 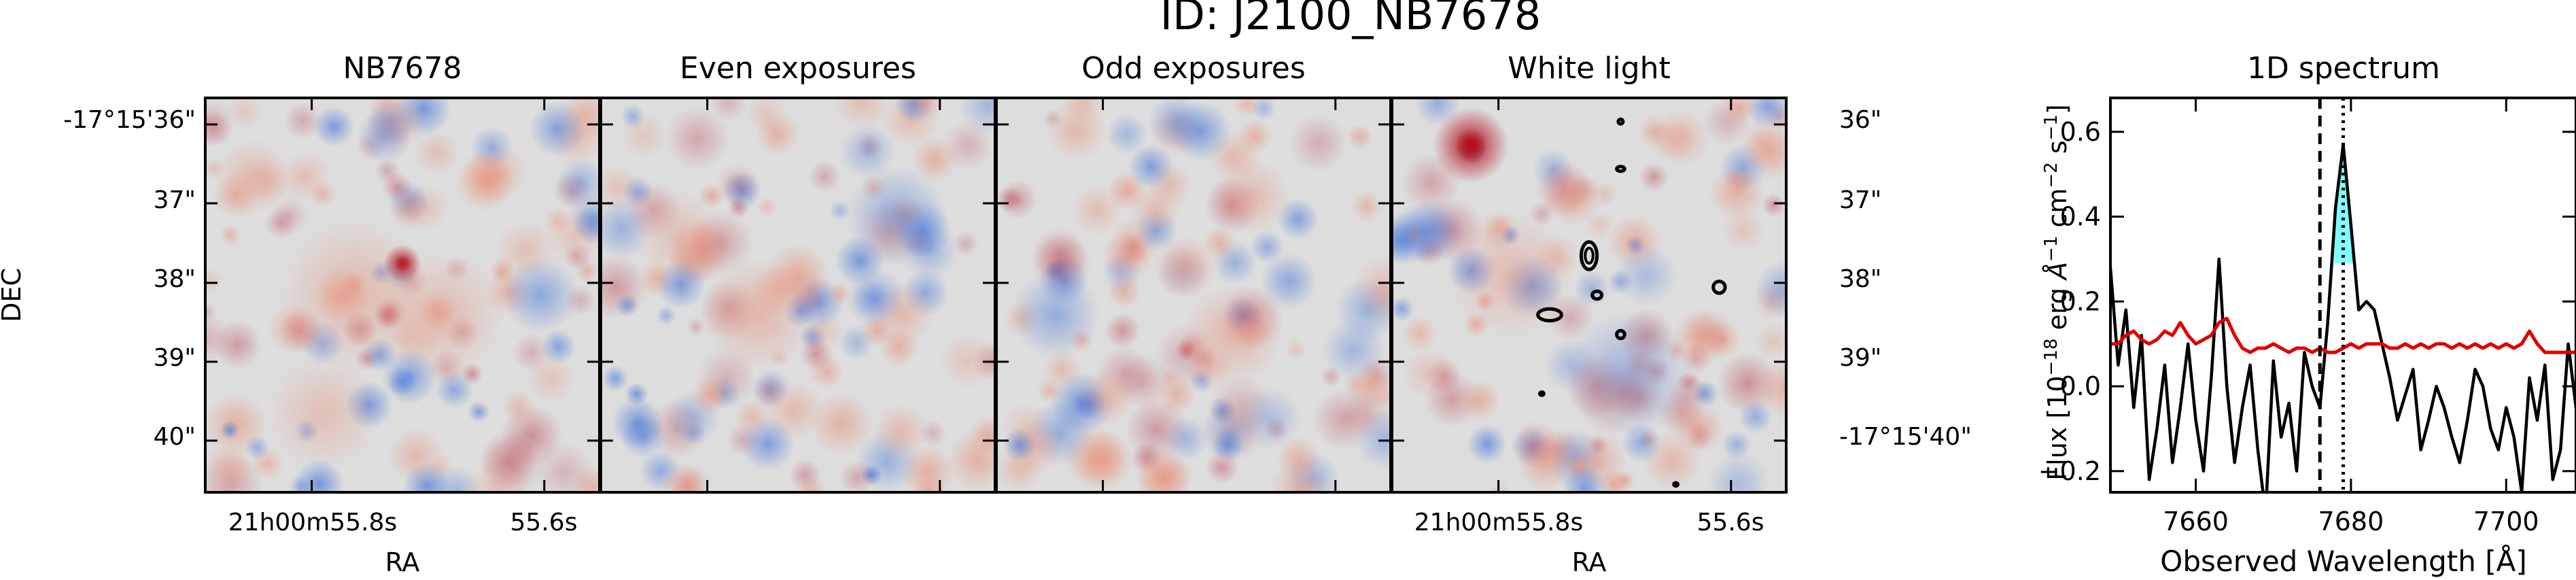 I want to click on xtick-label: 7680, so click(x=2351, y=521).